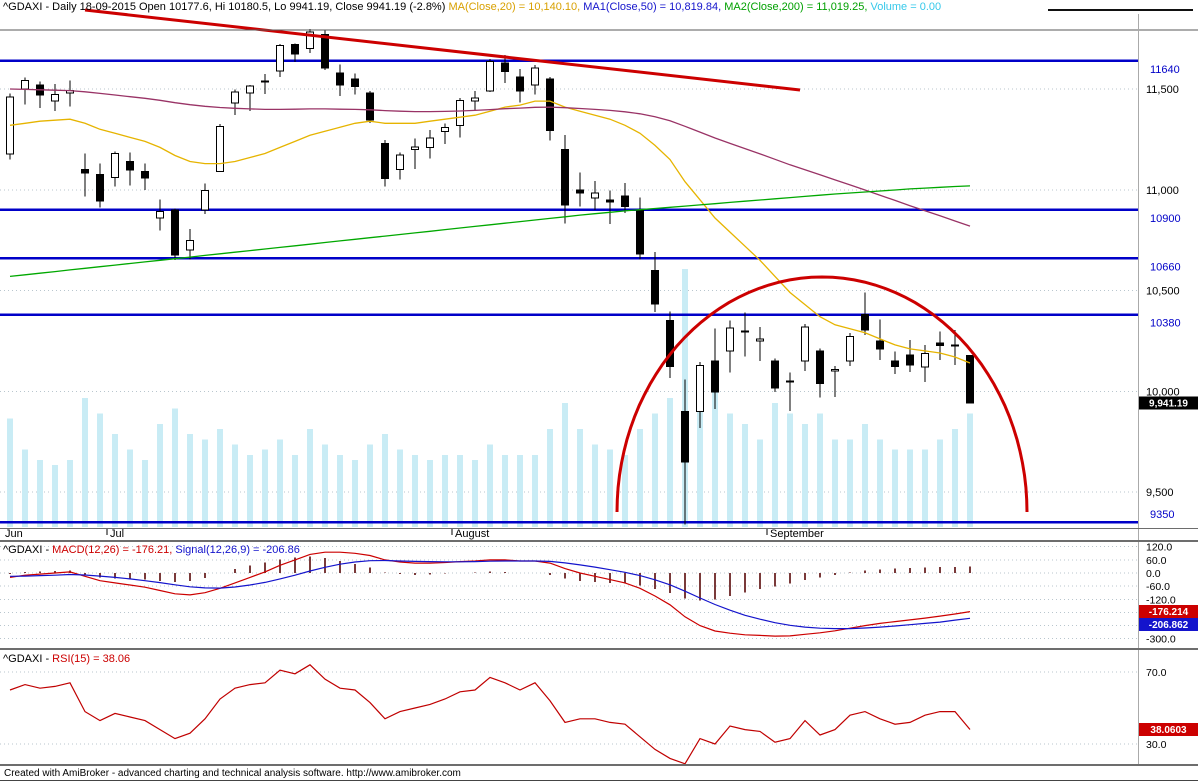  What do you see at coordinates (490, 231) in the screenshot?
I see `ma200-line` at bounding box center [490, 231].